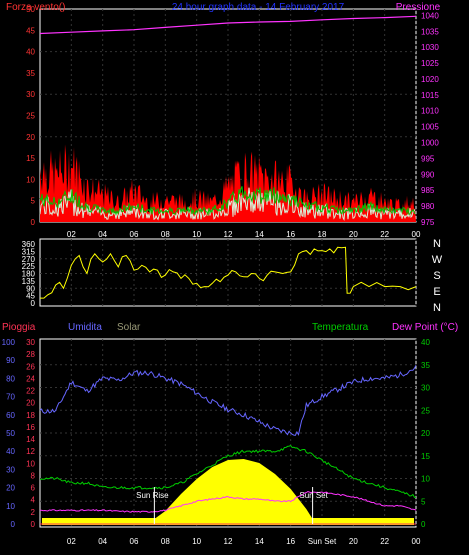  What do you see at coordinates (30, 439) in the screenshot?
I see `rain-tick-label: 14` at bounding box center [30, 439].